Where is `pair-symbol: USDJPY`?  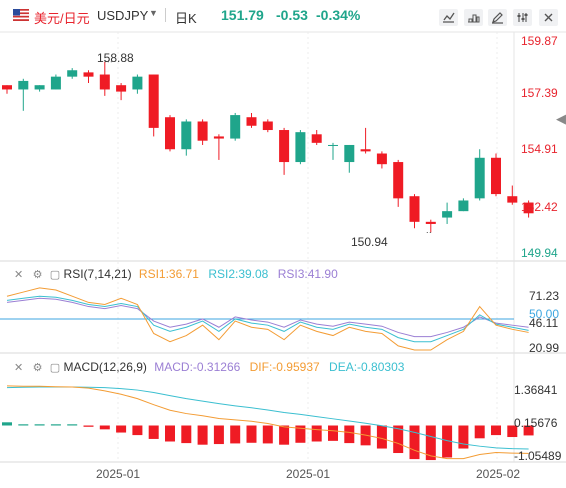 pair-symbol: USDJPY is located at coordinates (123, 15).